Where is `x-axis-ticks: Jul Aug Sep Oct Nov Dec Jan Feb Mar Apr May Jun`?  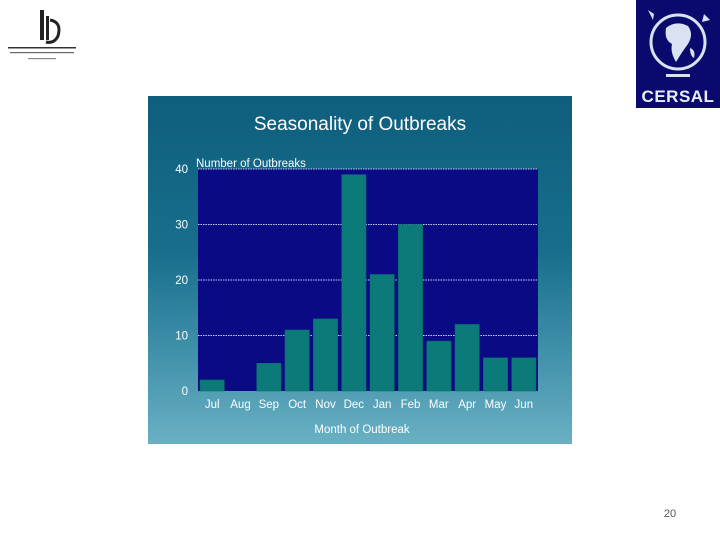 x-axis-ticks: Jul Aug Sep Oct Nov Dec Jan Feb Mar Apr May Jun is located at coordinates (369, 405).